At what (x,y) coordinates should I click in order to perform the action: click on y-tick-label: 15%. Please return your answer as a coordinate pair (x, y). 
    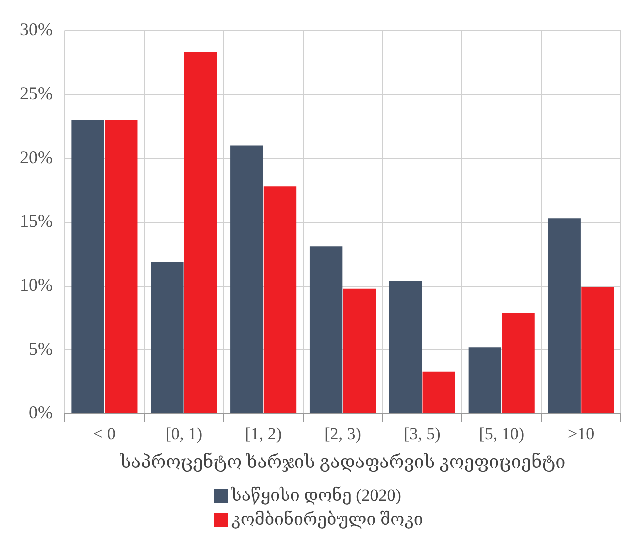
    Looking at the image, I should click on (36, 221).